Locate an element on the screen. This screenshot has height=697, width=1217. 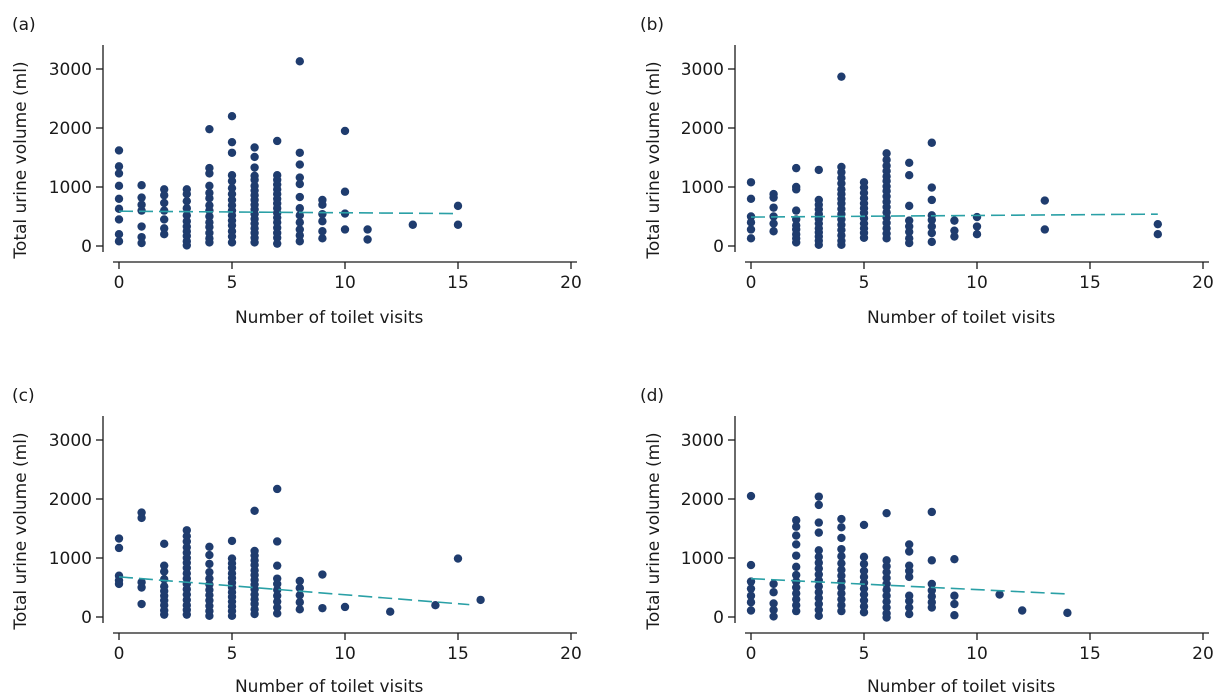
x-tick-label: 5 is located at coordinates (232, 654).